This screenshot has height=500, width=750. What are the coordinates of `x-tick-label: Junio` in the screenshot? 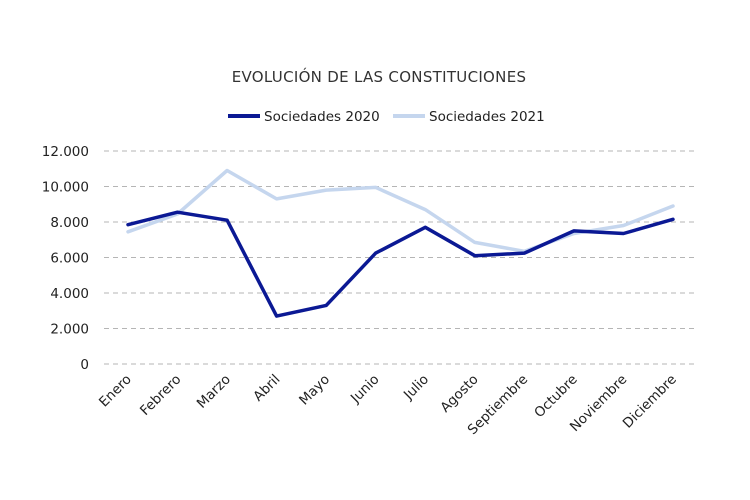 It's located at (364, 389).